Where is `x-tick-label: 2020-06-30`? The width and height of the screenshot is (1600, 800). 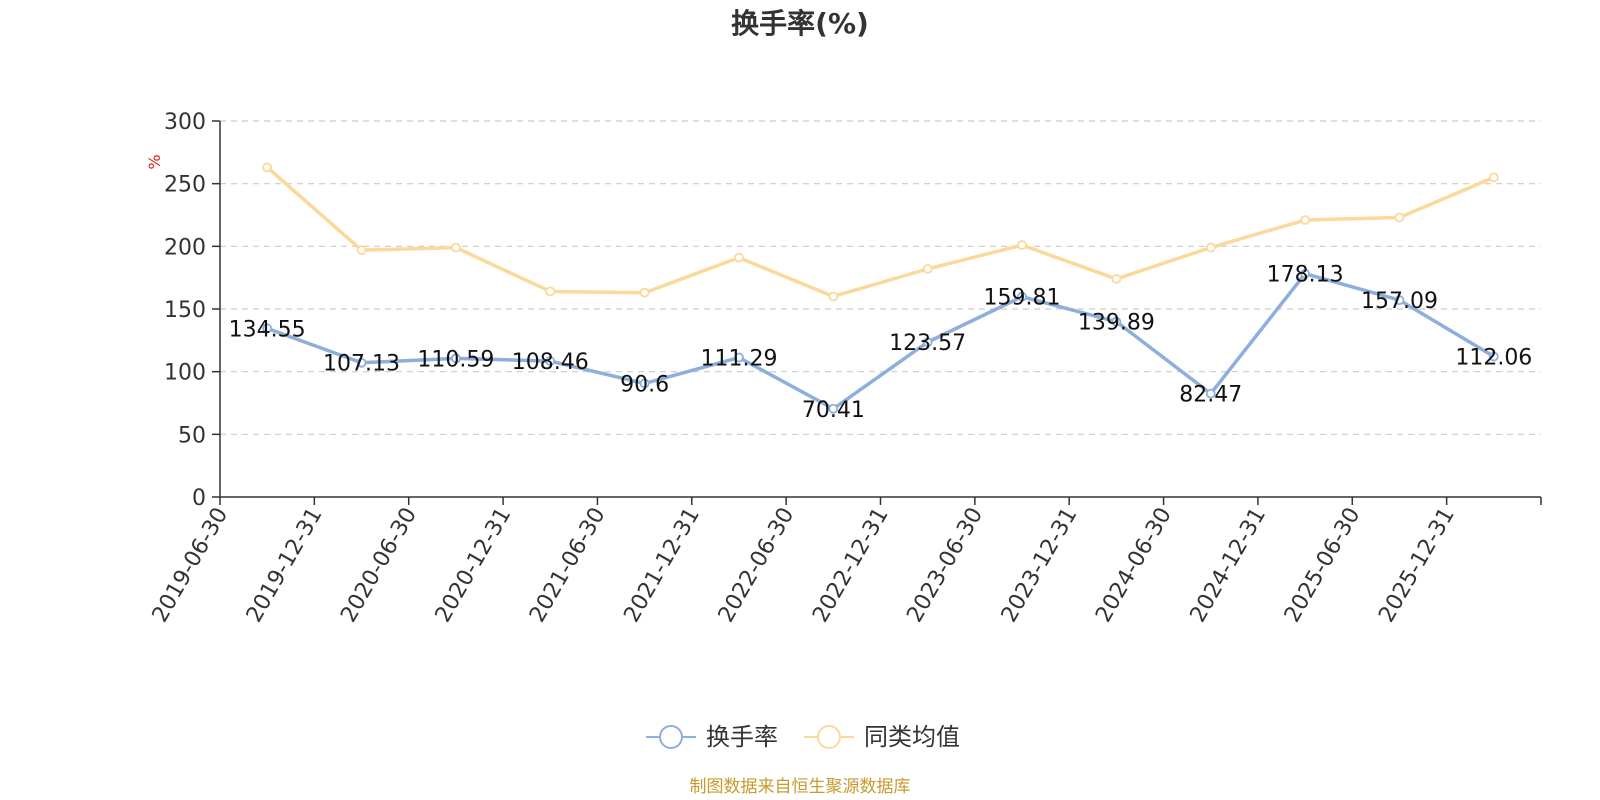
x-tick-label: 2020-06-30 is located at coordinates (379, 565).